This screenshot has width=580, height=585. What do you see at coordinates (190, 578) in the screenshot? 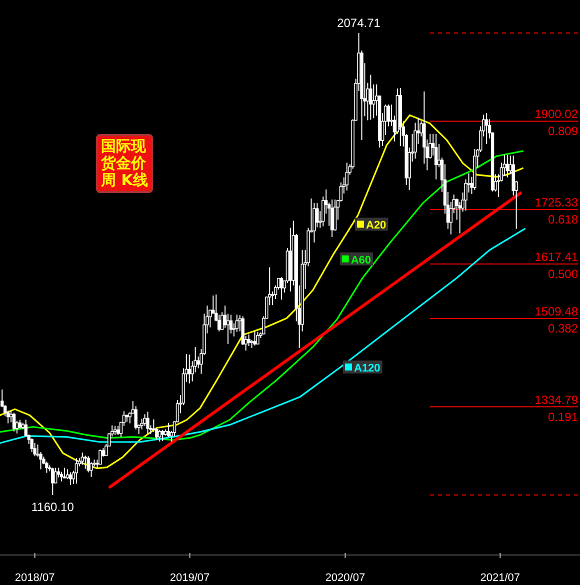
I see `x-tick-label: 2019/07` at bounding box center [190, 578].